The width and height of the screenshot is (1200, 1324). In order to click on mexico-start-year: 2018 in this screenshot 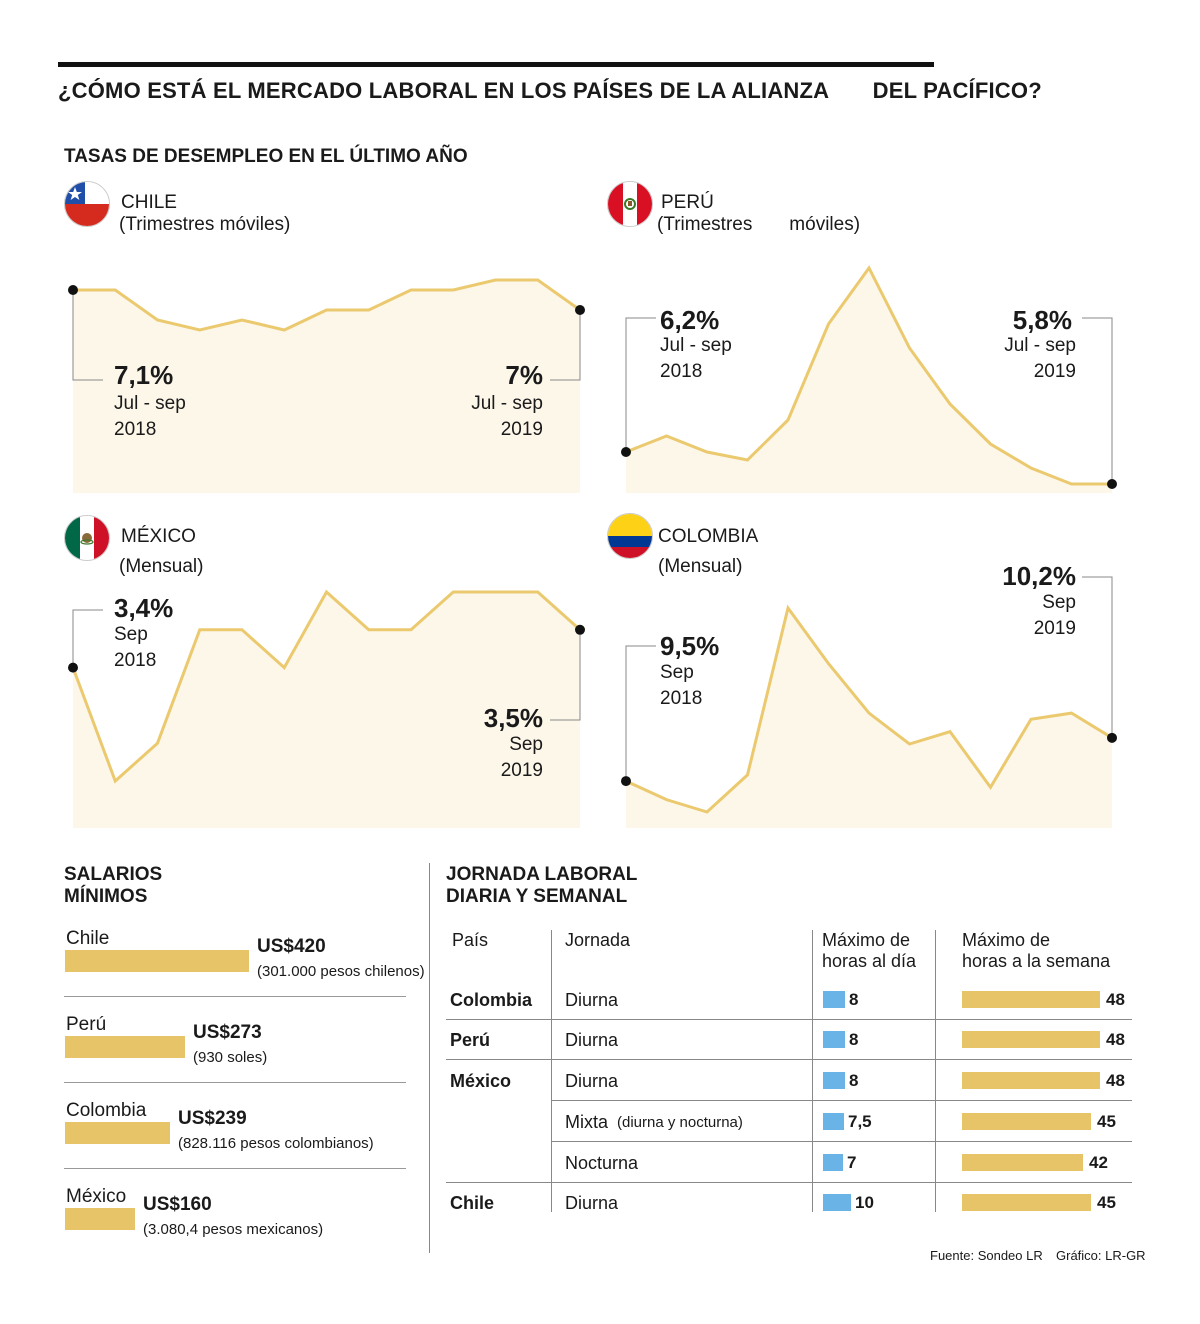, I will do `click(135, 660)`.